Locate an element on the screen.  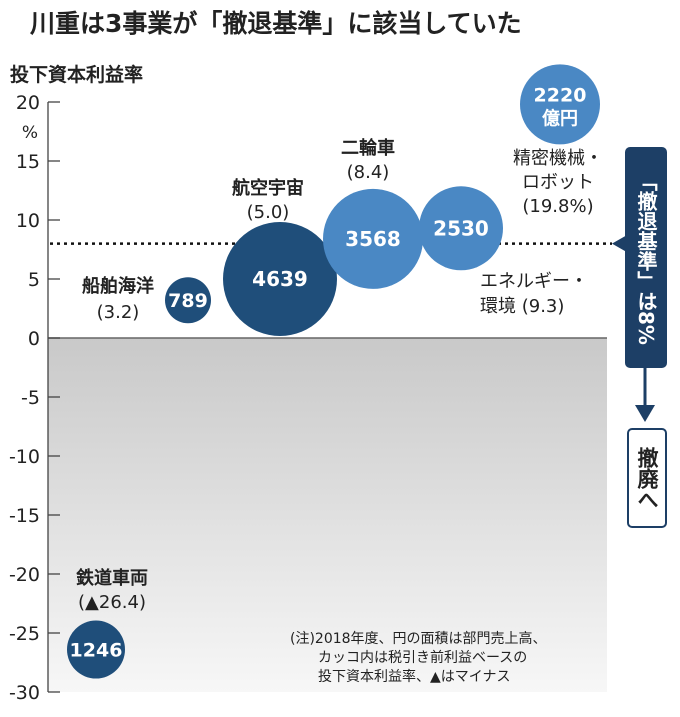
y-unit-label: % is located at coordinates (30, 133).